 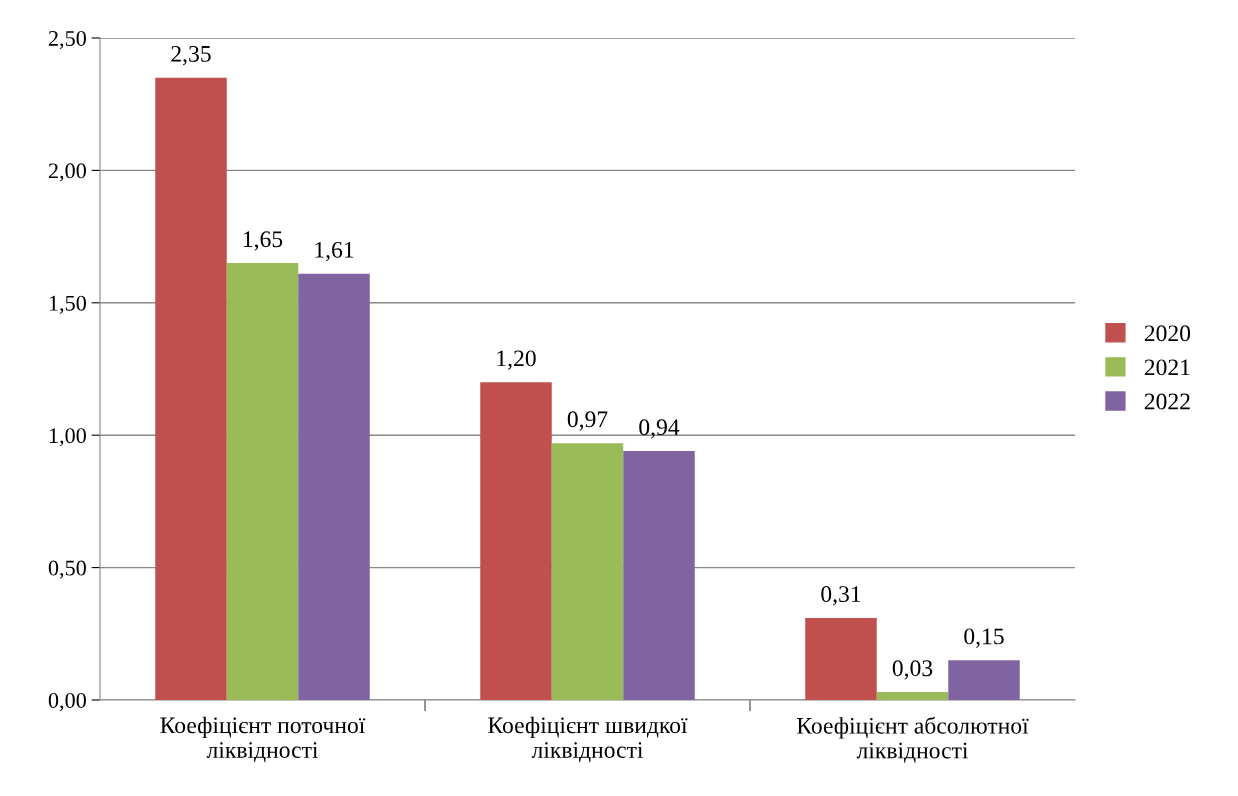 What do you see at coordinates (1167, 333) in the screenshot?
I see `legend-label: 2020` at bounding box center [1167, 333].